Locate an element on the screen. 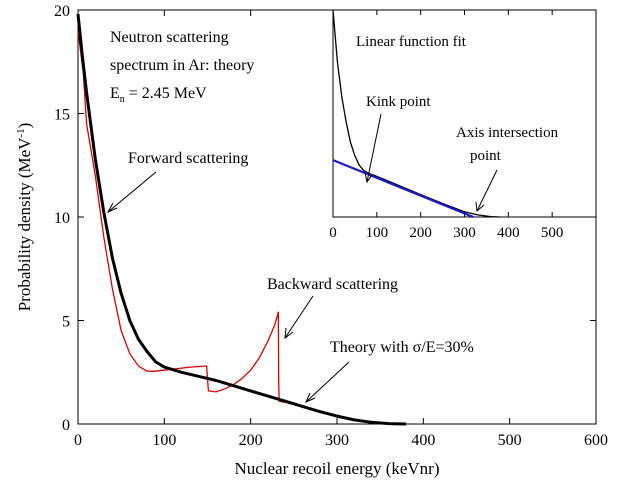  inset-series-spectrum is located at coordinates (416, 113).